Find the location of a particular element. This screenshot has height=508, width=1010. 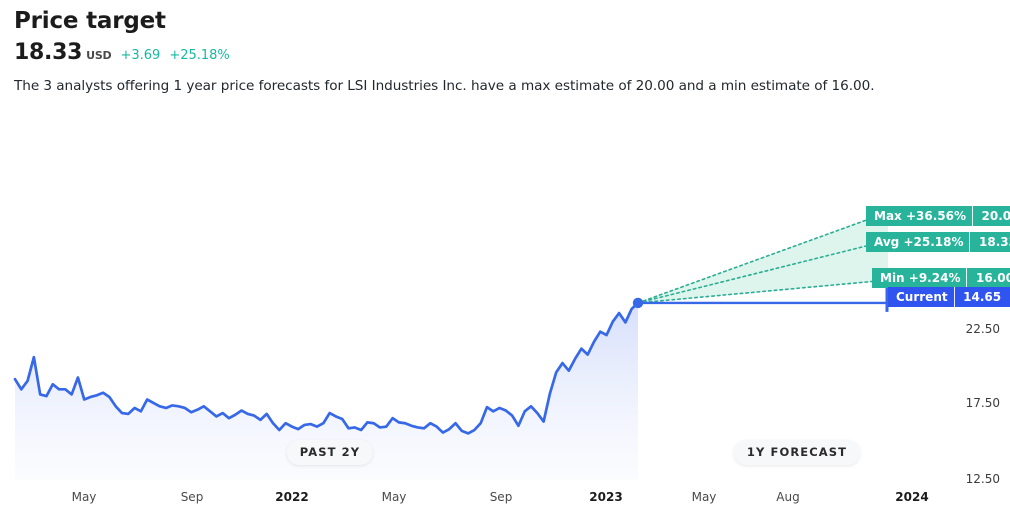

forecast-min-line is located at coordinates (763, 291).